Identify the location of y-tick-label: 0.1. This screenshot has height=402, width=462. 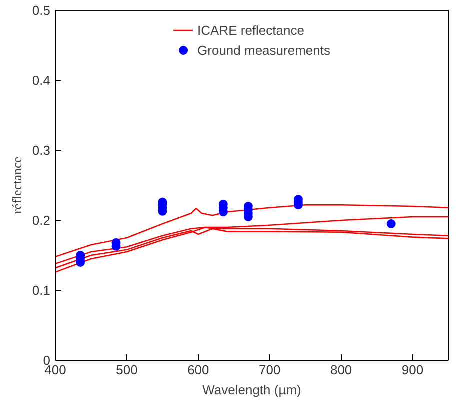
(41, 290).